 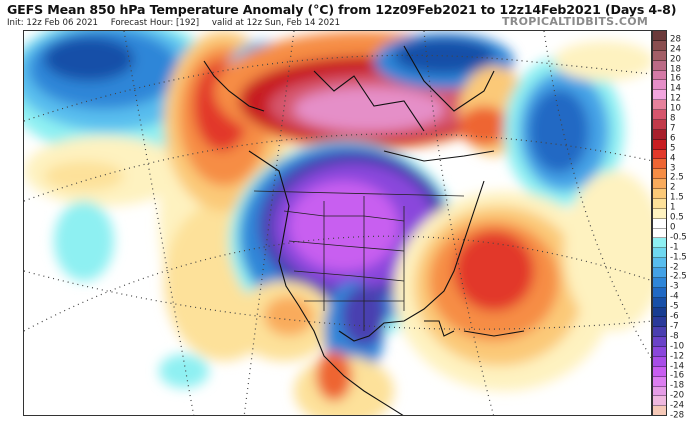 What do you see at coordinates (675, 89) in the screenshot?
I see `colorbar-label: 14` at bounding box center [675, 89].